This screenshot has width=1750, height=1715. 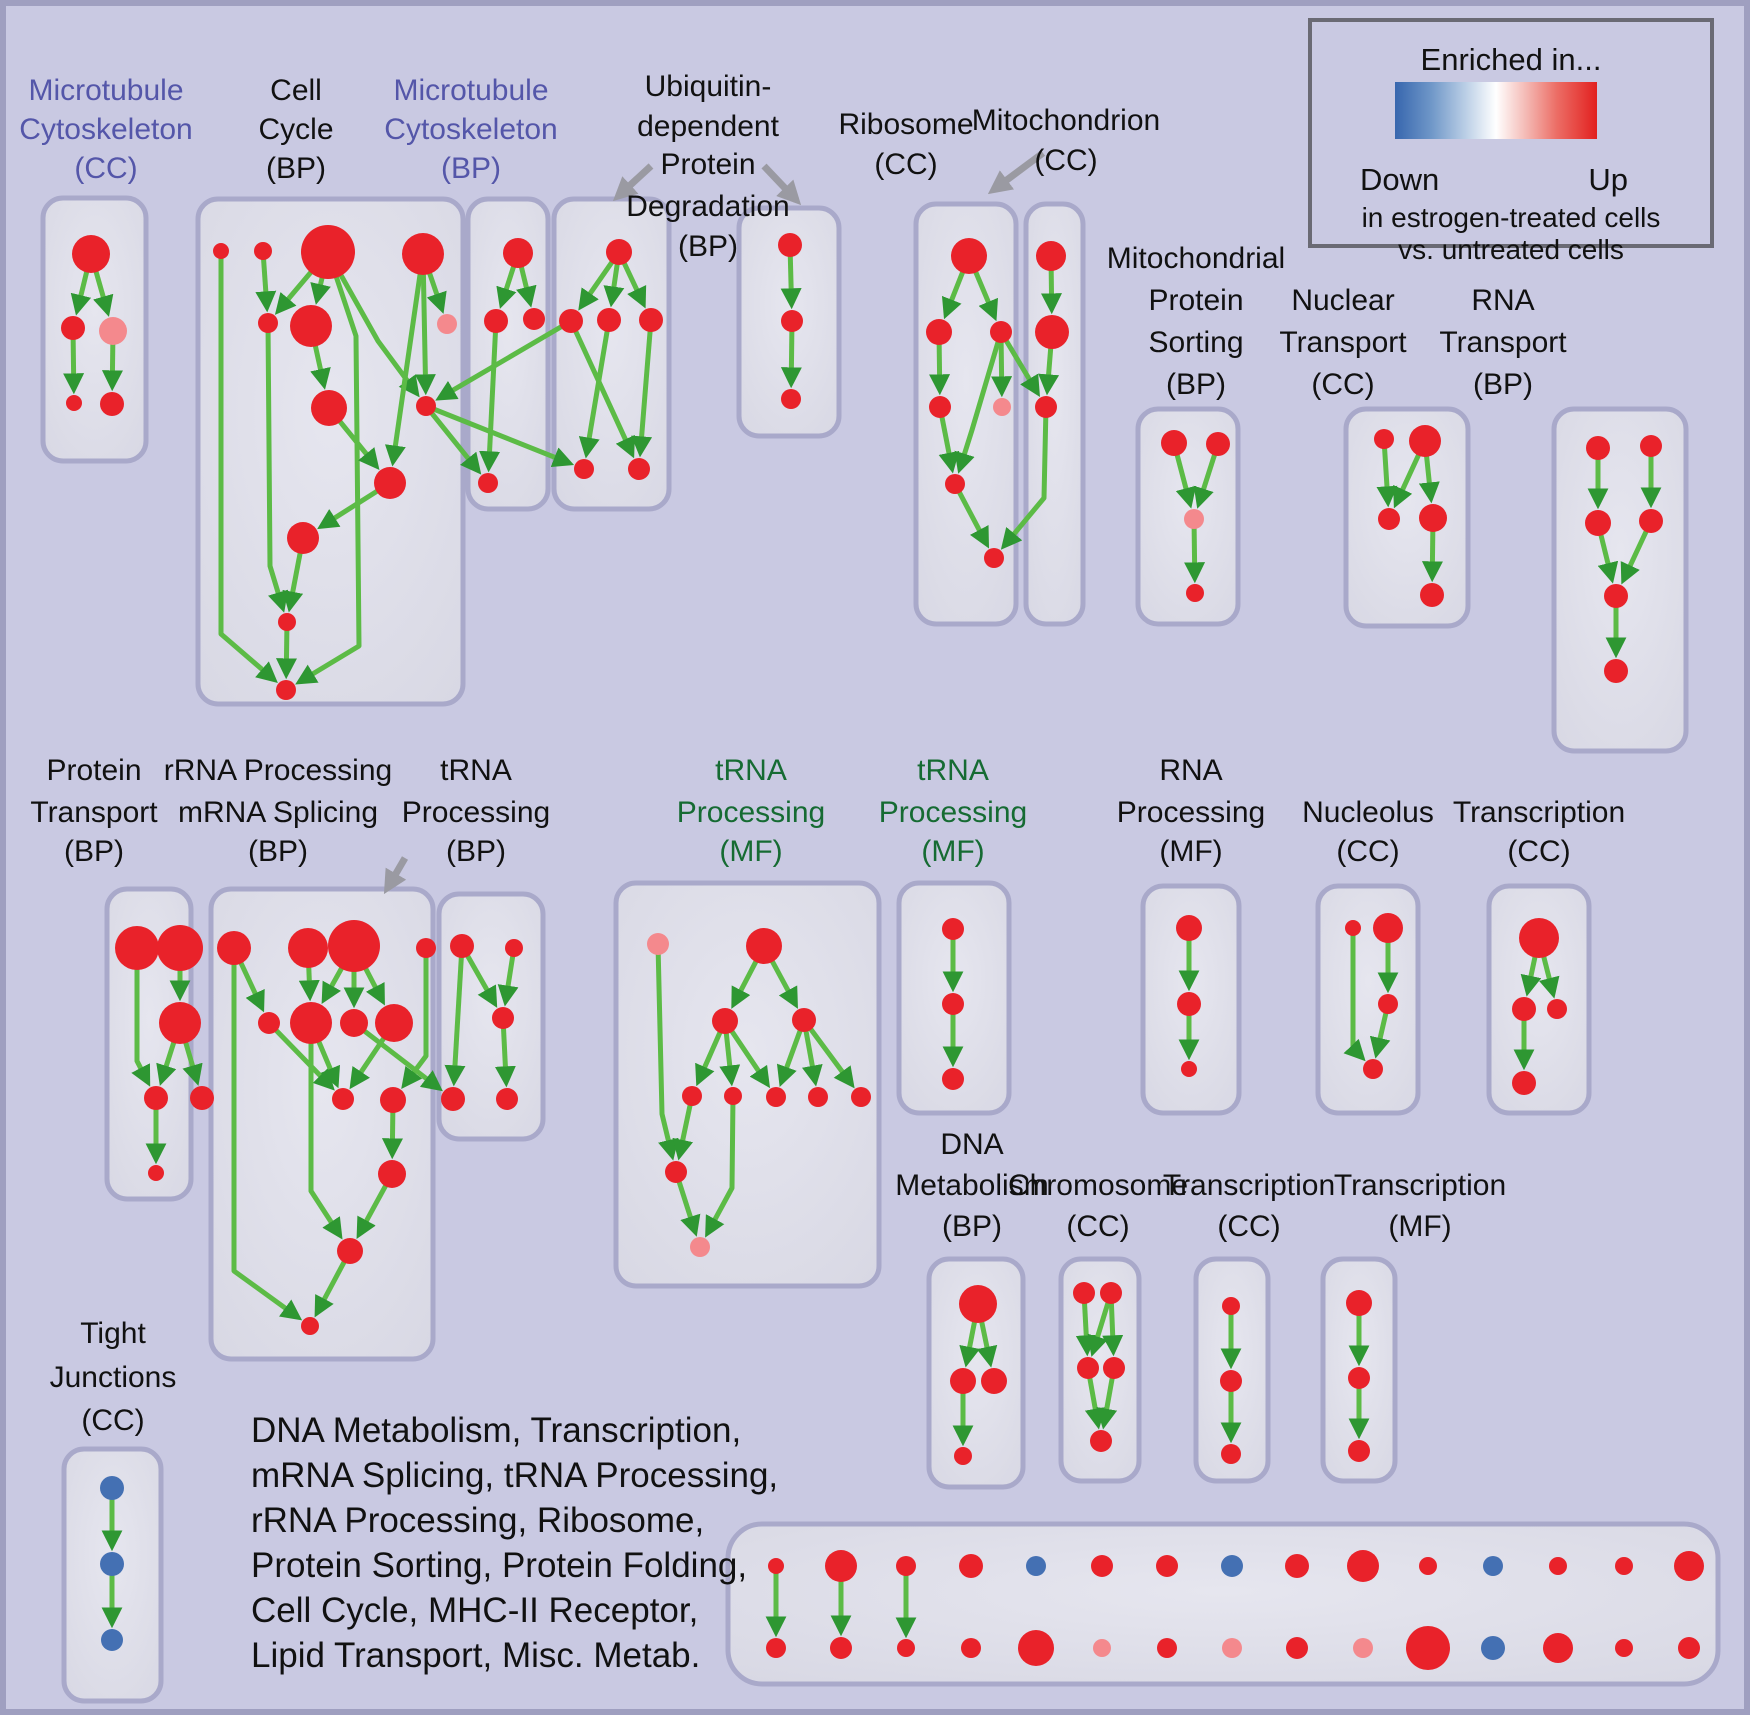 I want to click on go-term-node-trnabp, so click(x=514, y=948).